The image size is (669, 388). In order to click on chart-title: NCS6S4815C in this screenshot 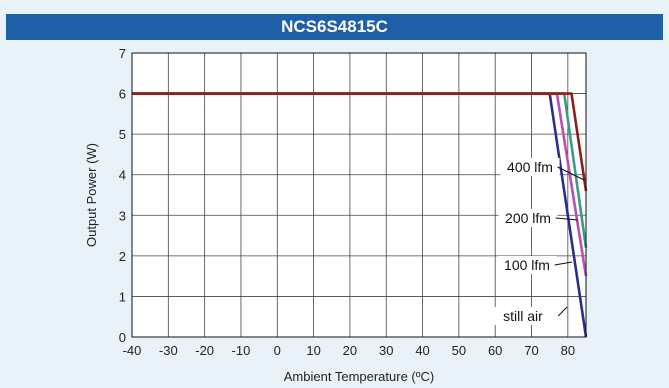, I will do `click(334, 27)`.